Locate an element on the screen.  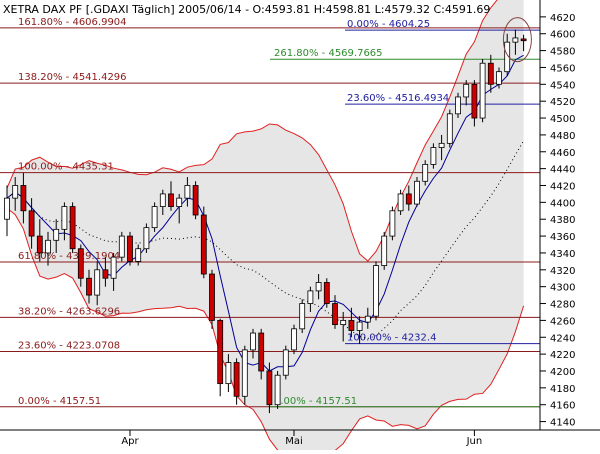
y-tick-label: 4140 is located at coordinates (562, 423).